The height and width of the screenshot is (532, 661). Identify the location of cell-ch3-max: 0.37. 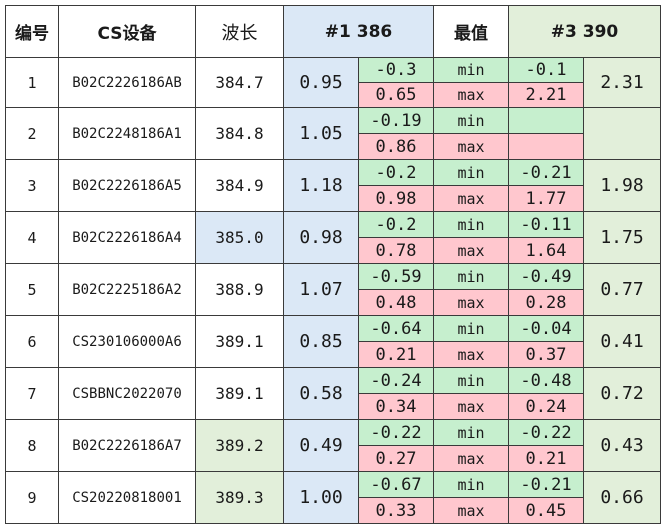
(546, 354).